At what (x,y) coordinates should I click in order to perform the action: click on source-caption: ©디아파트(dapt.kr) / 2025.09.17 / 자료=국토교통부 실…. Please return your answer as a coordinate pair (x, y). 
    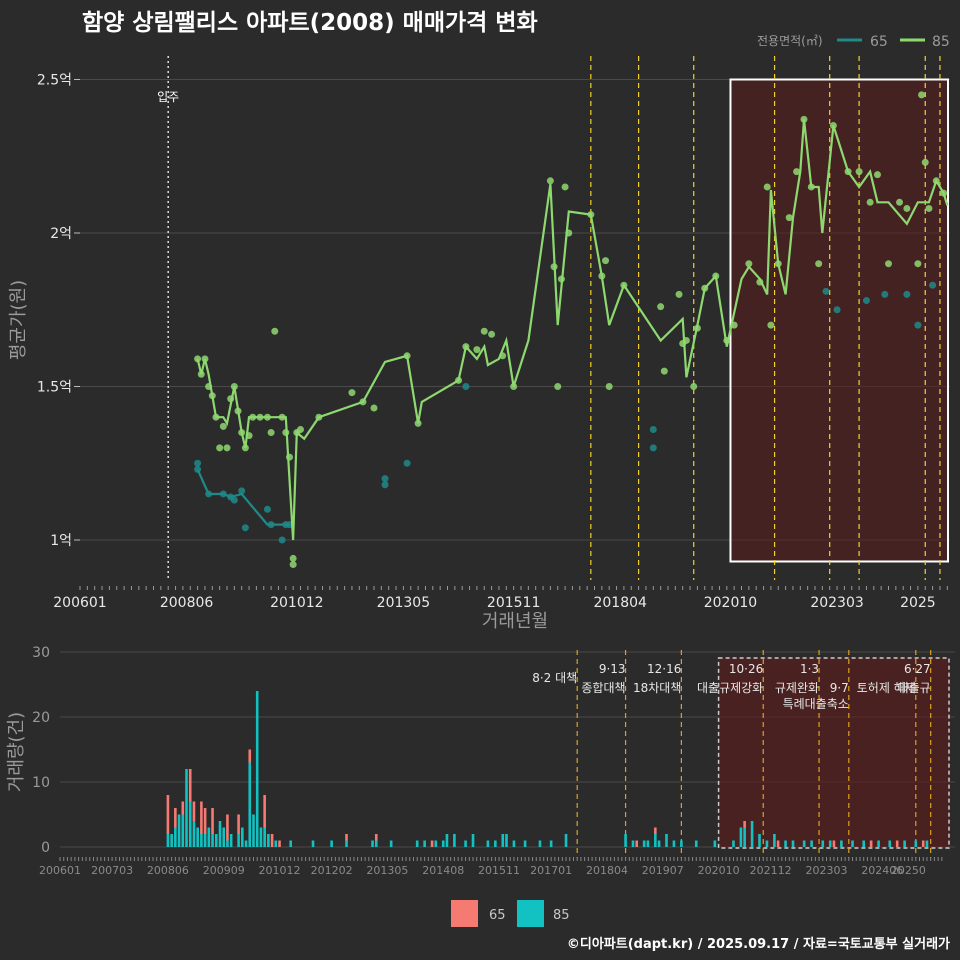
    Looking at the image, I should click on (758, 944).